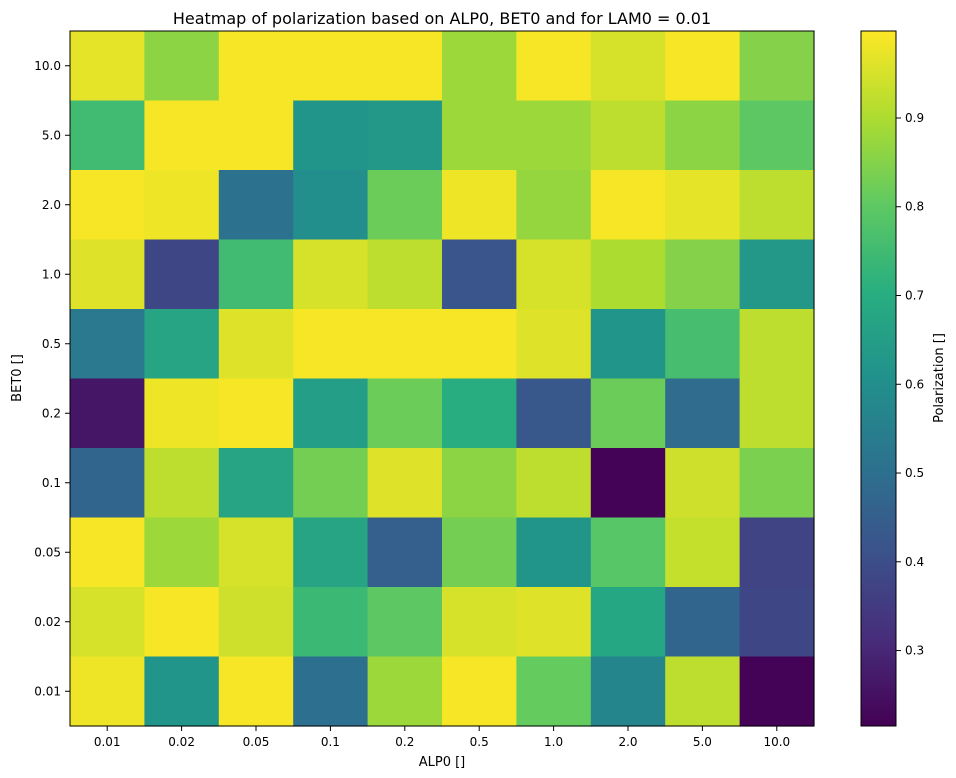 The height and width of the screenshot is (778, 956). Describe the element at coordinates (51, 274) in the screenshot. I see `y-tick-label: 1.0` at that location.